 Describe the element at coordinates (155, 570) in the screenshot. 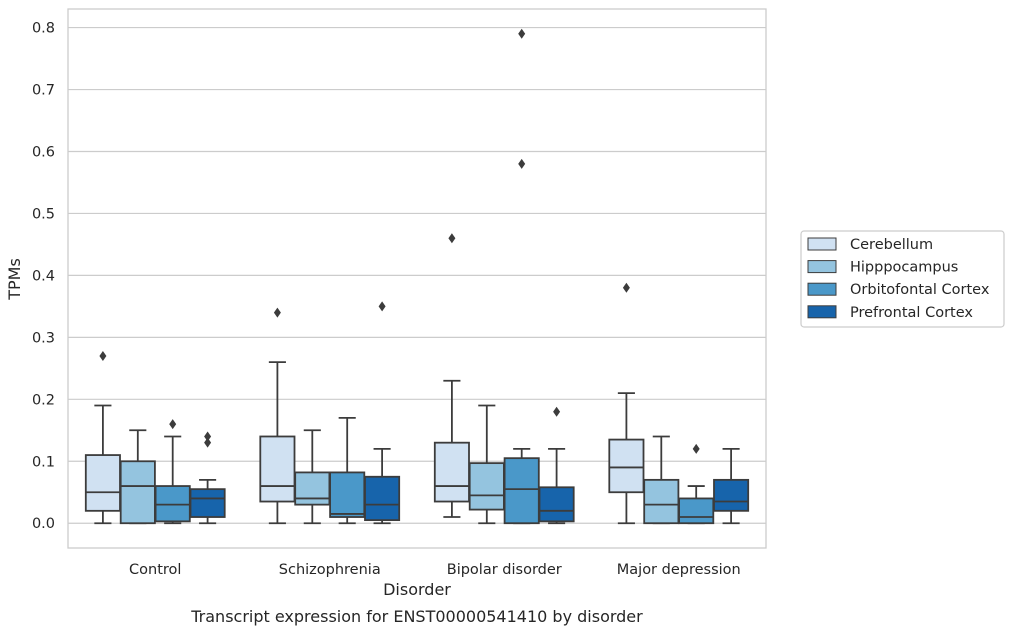

I see `x-tick-label: Control` at that location.